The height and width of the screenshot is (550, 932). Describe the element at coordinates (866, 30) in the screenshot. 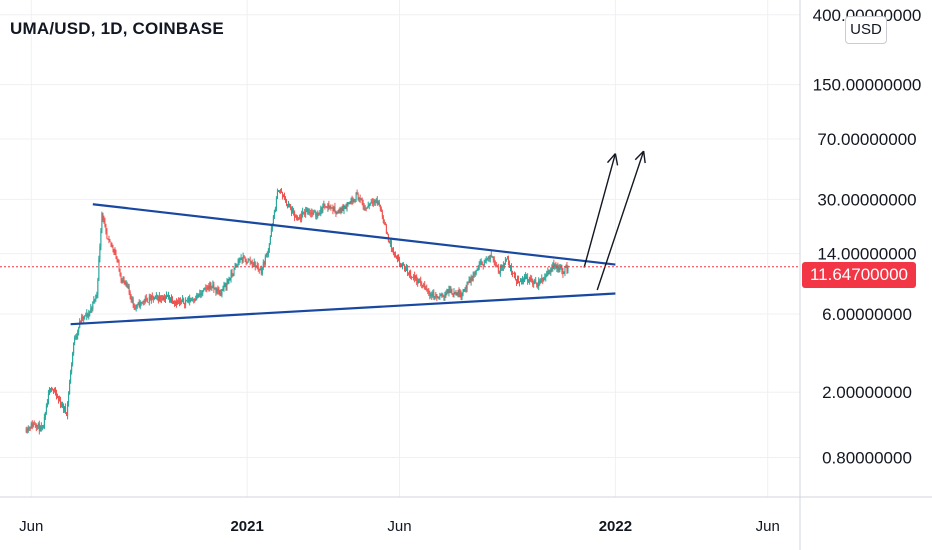

I see `currency-button: USD` at that location.